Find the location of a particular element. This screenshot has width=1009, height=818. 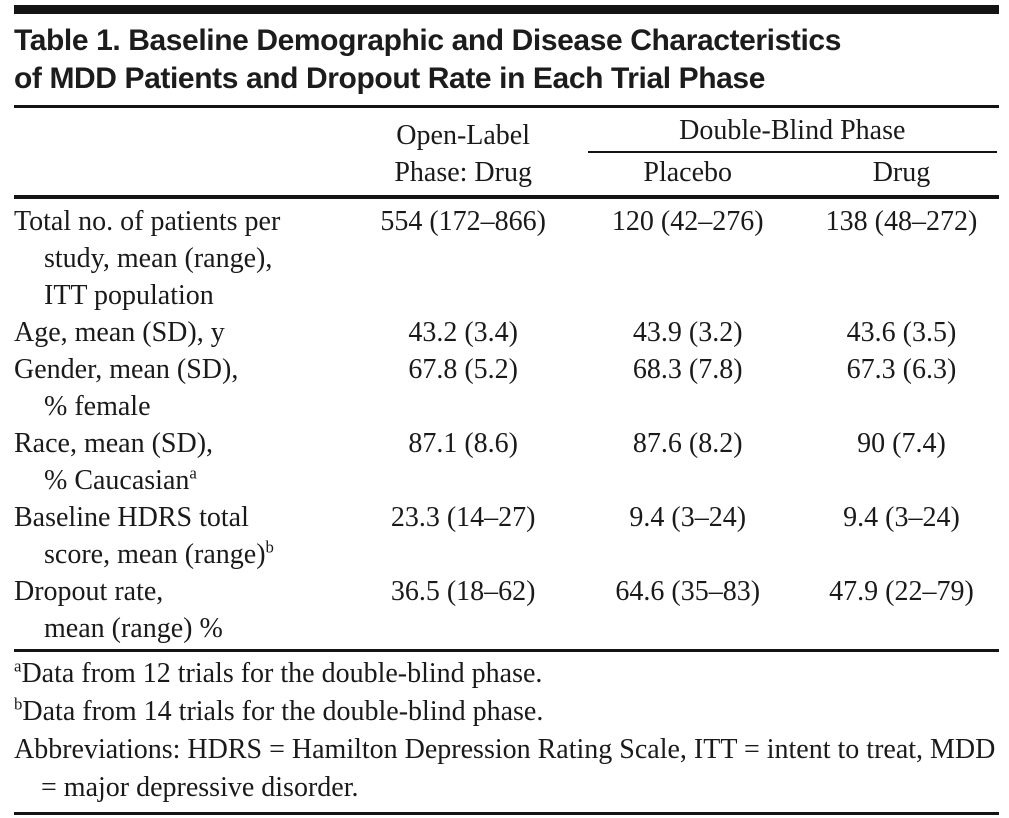

footnote-marker-b-ref: b is located at coordinates (269, 547).